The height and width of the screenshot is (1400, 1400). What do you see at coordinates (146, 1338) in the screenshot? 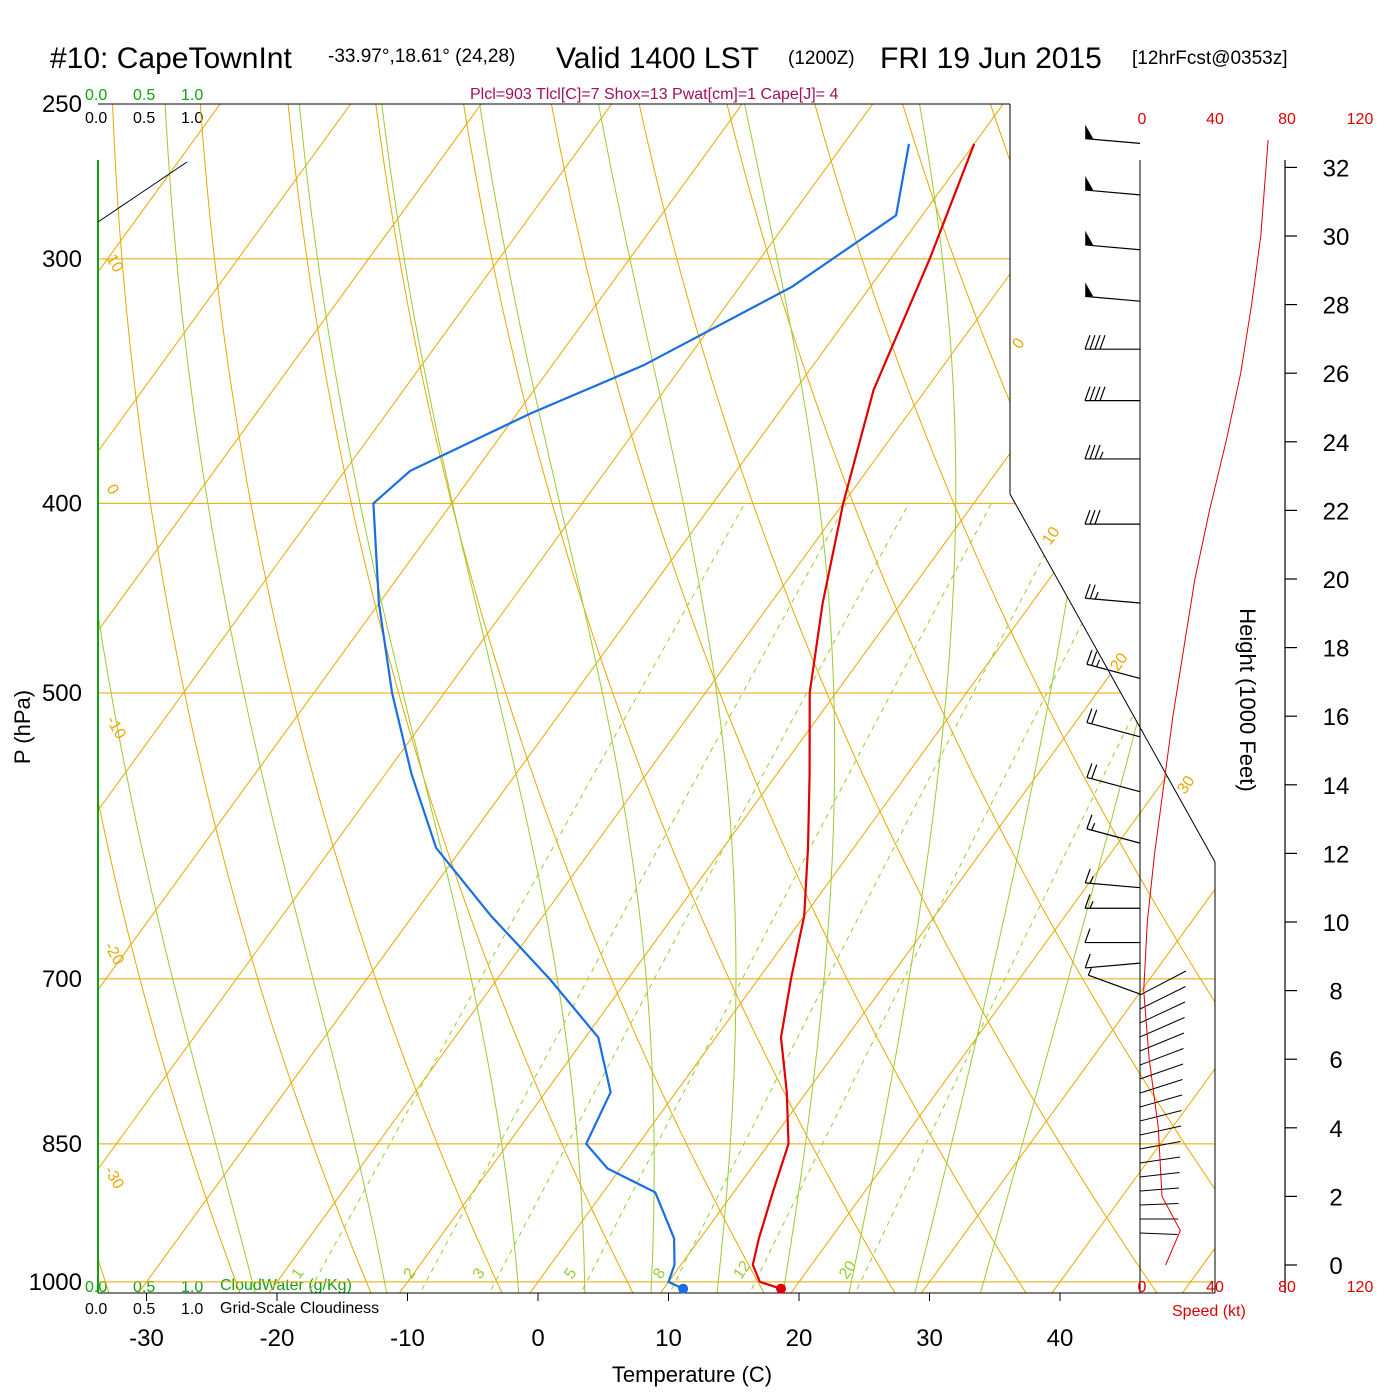
I see `temperature-tick-label: -30` at bounding box center [146, 1338].